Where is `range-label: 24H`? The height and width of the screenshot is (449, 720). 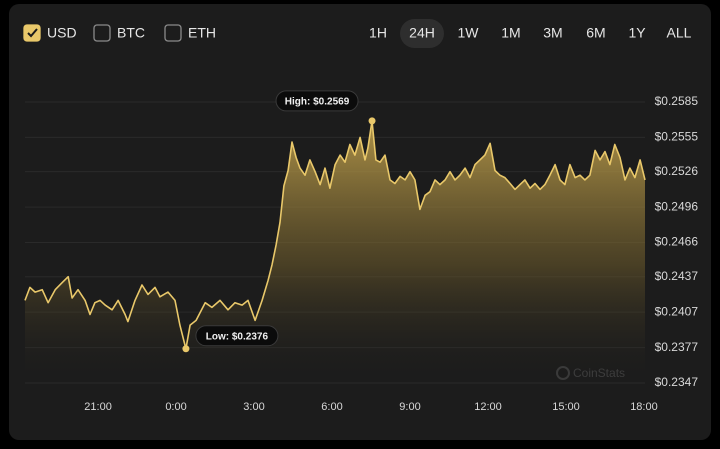
range-label: 24H is located at coordinates (422, 33).